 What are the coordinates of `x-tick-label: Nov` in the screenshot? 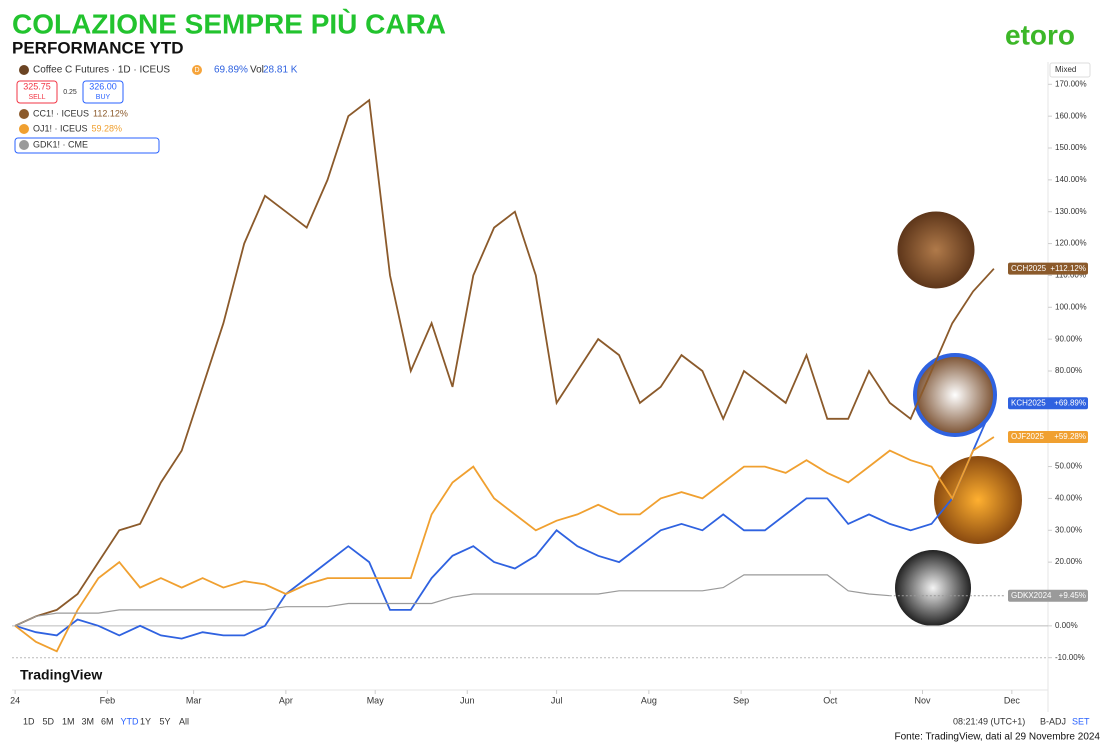 It's located at (922, 700).